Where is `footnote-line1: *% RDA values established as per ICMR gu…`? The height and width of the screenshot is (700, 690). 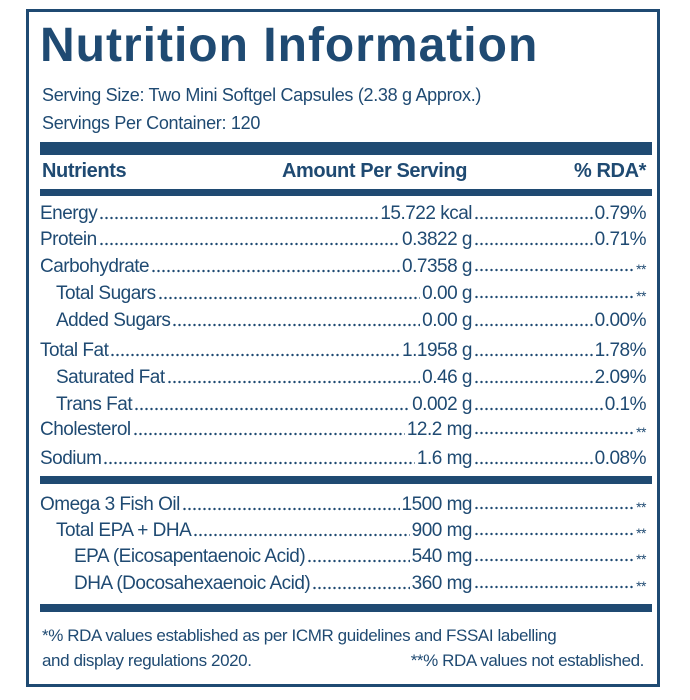
footnote-line1: *% RDA values established as per ICMR gu… is located at coordinates (299, 635).